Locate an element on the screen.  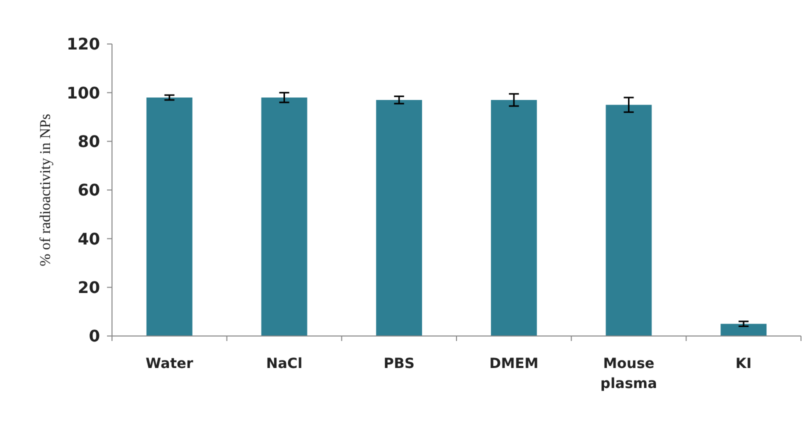
x-tick-label: DMEM is located at coordinates (513, 364).